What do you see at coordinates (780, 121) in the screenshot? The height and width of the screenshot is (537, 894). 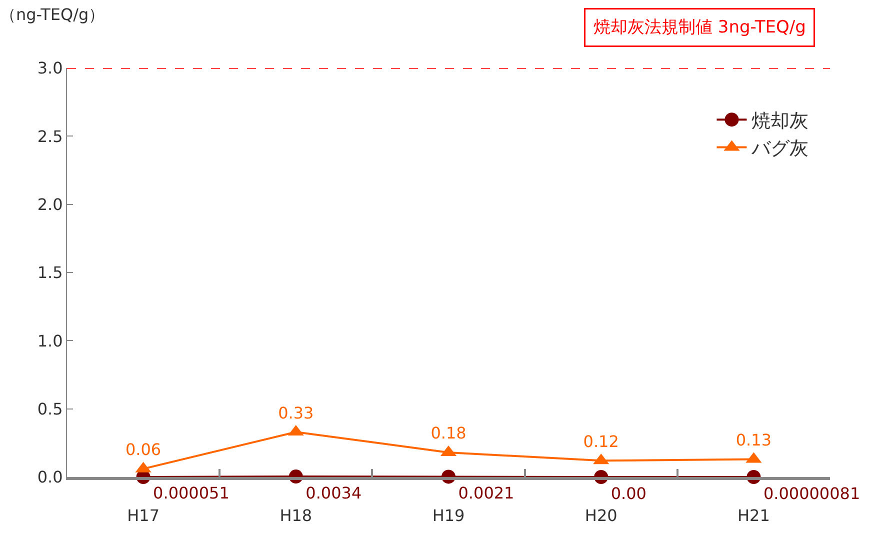 I see `legend-label: 焼却灰` at bounding box center [780, 121].